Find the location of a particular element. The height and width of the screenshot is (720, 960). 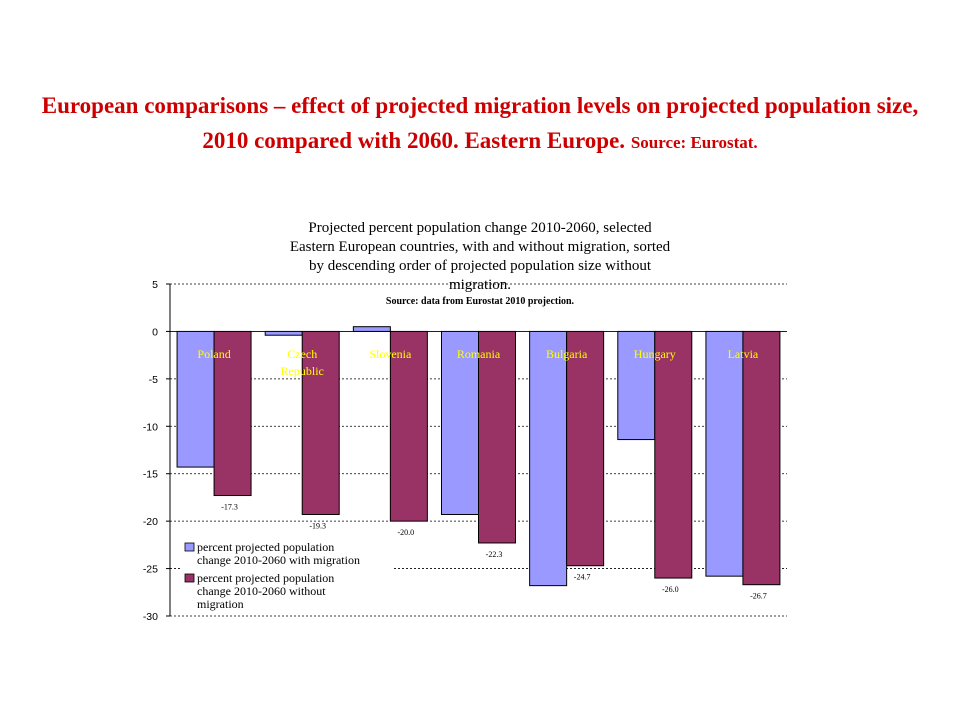

category-label: Czech is located at coordinates (302, 354).